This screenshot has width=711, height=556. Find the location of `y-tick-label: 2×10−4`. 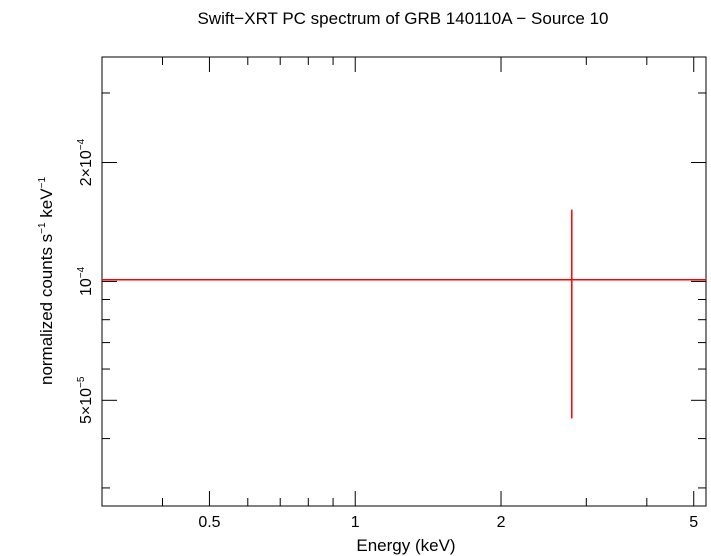

y-tick-label: 2×10−4 is located at coordinates (85, 162).